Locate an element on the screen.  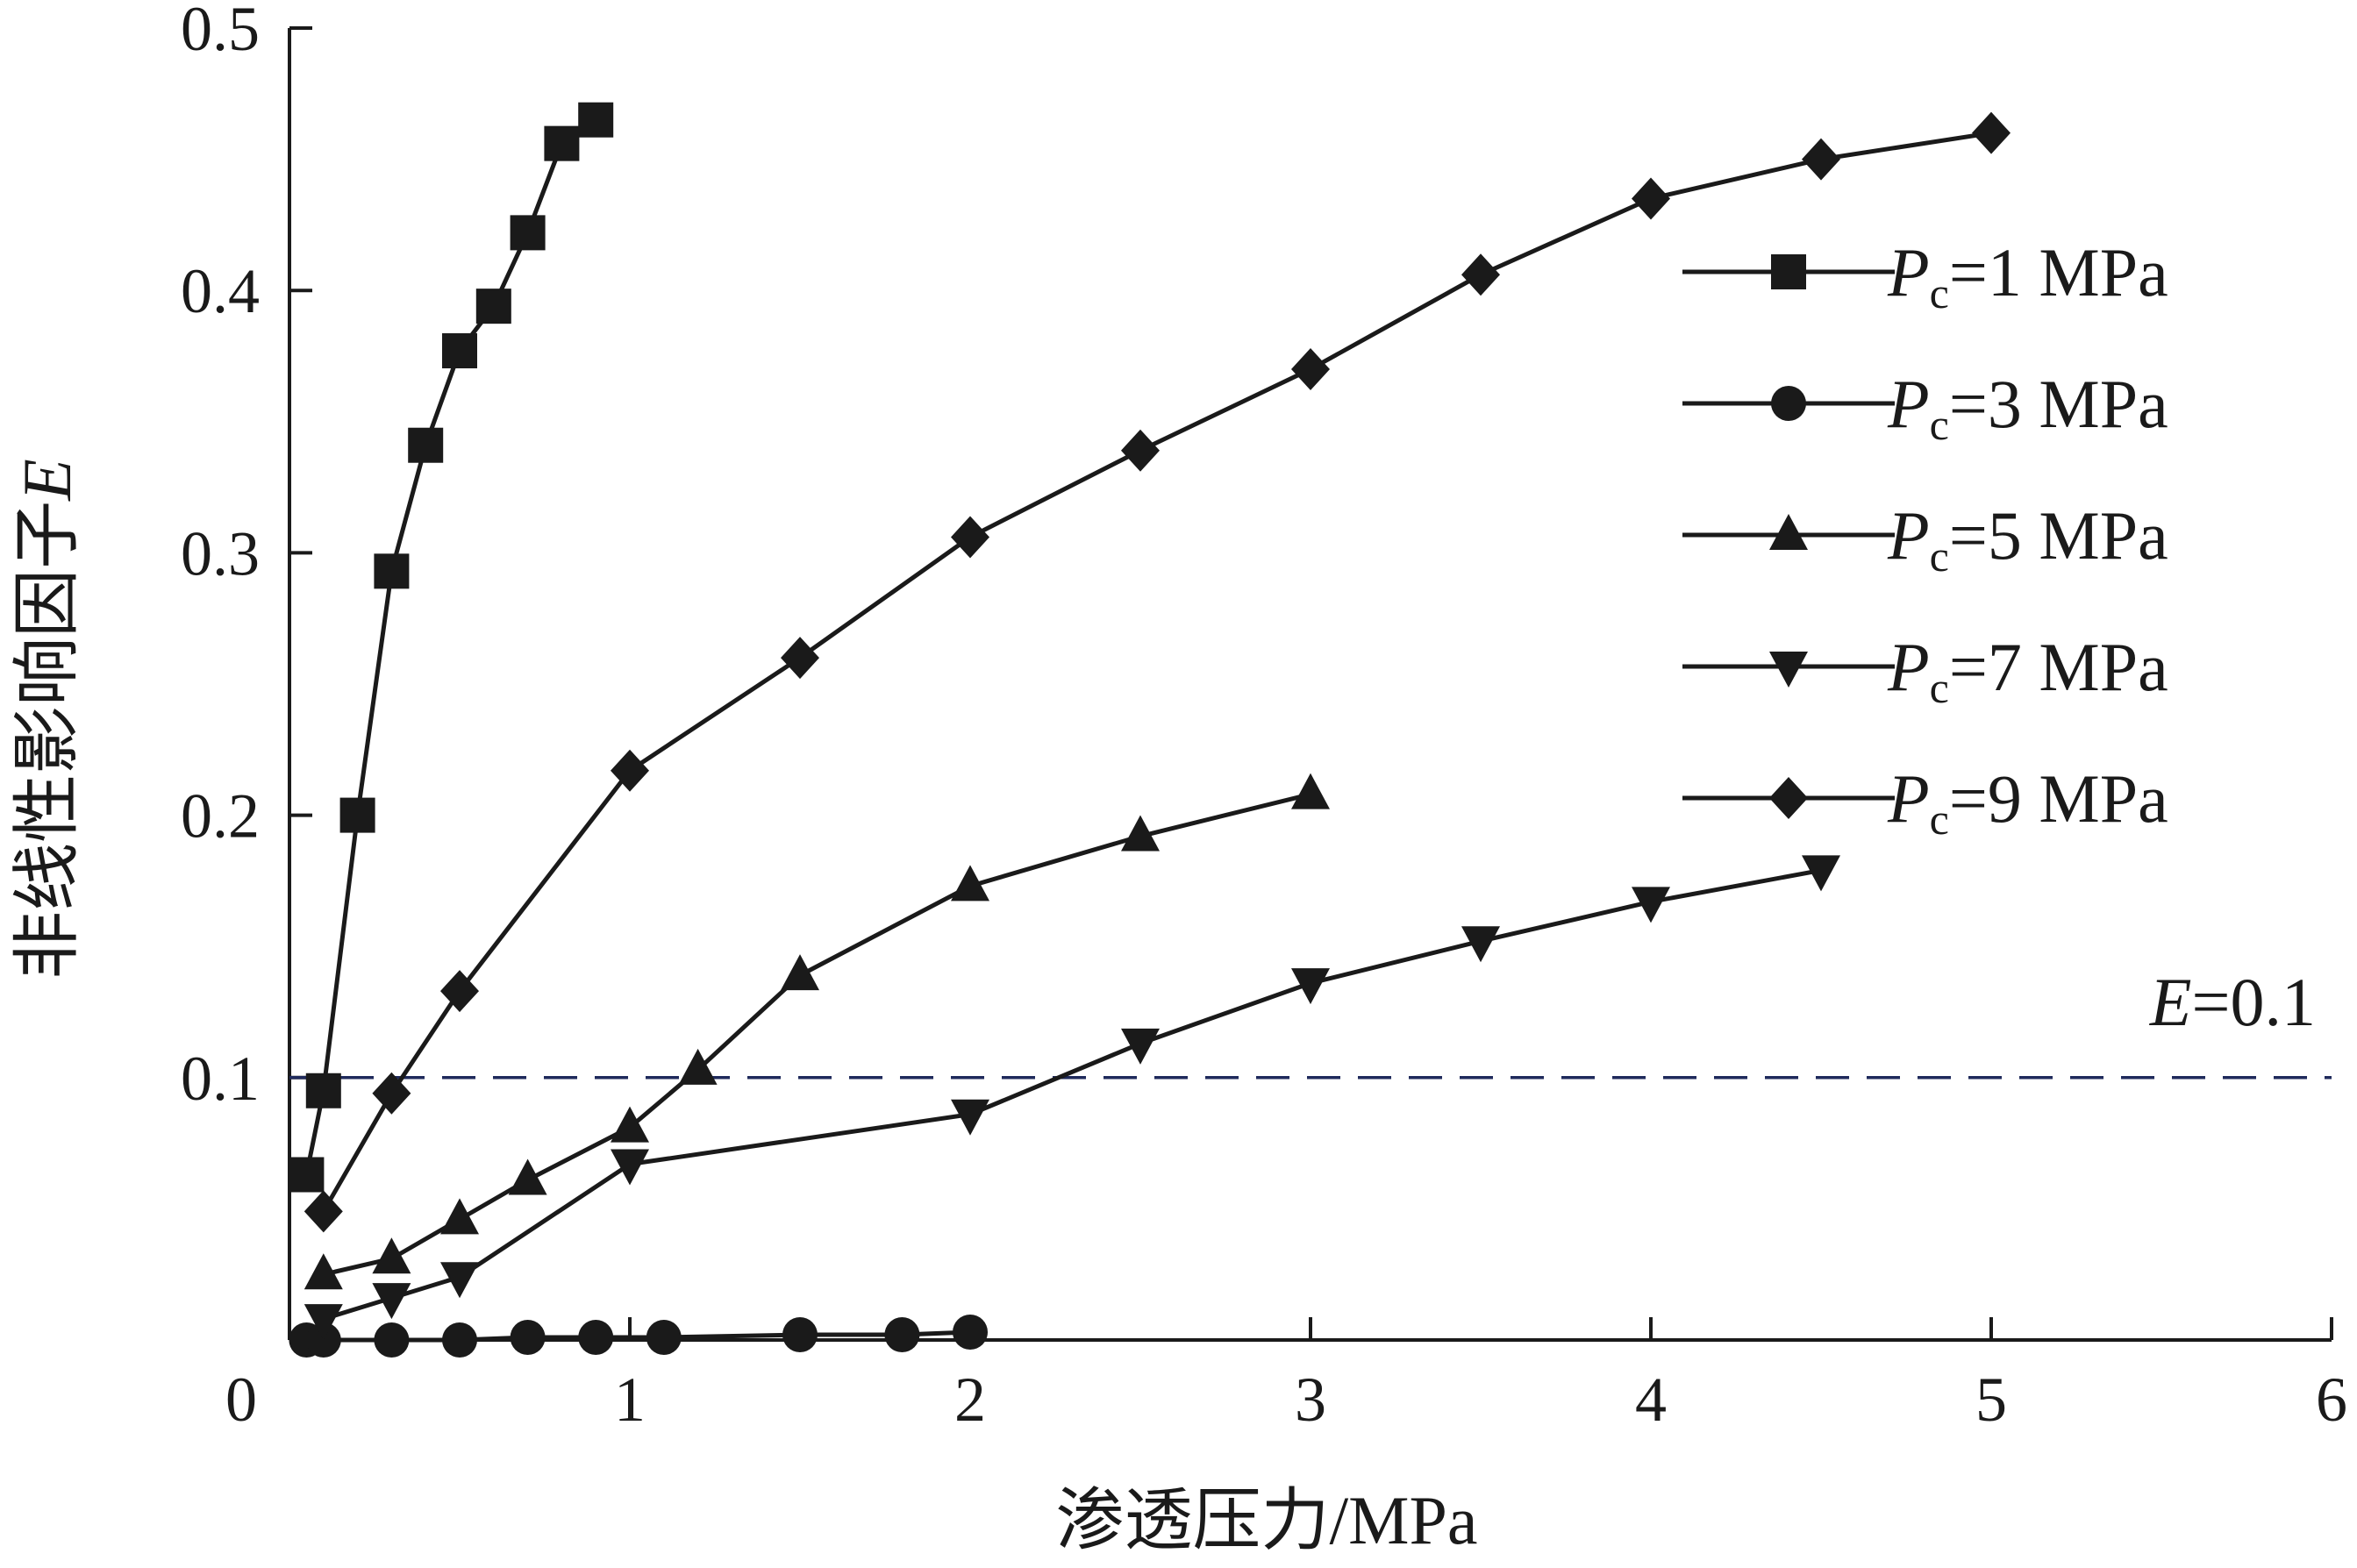
legend-rest: =7 MPa is located at coordinates (2058, 667).